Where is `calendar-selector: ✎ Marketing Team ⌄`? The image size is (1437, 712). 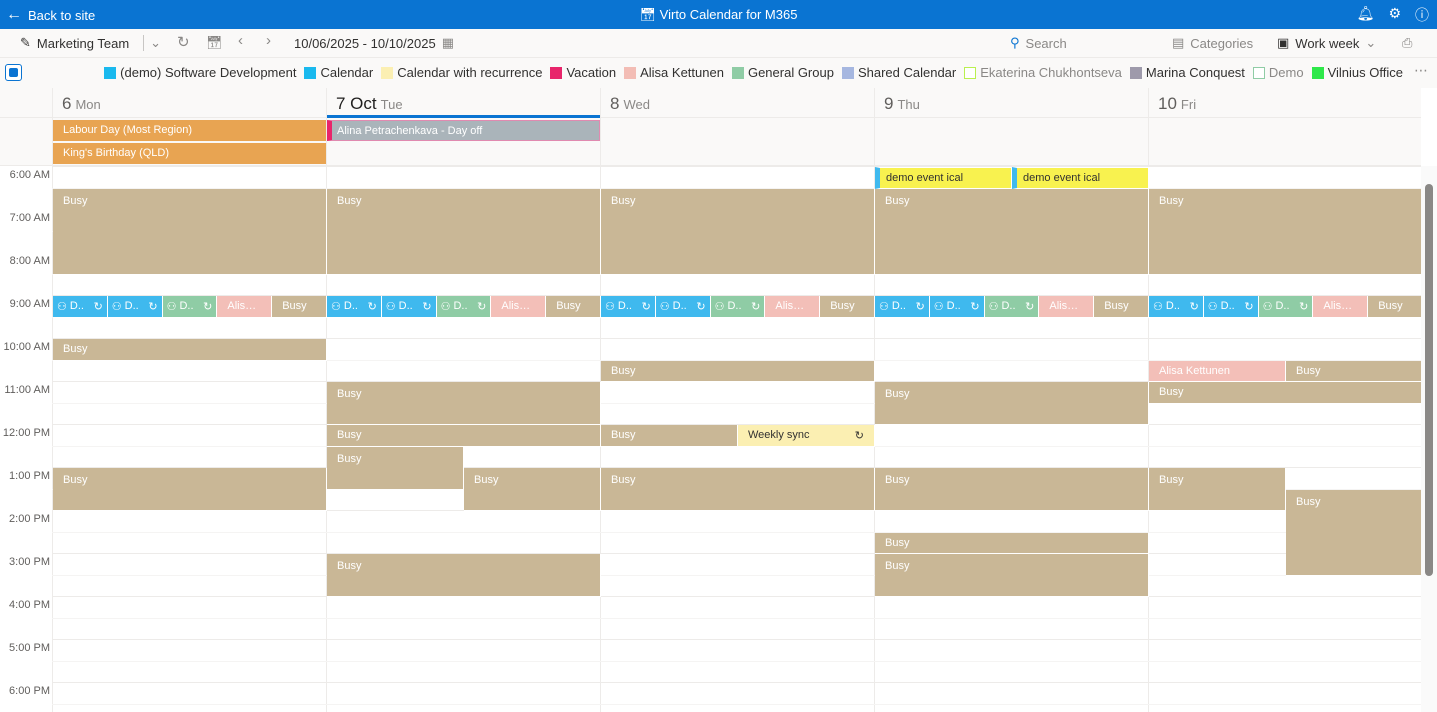
calendar-selector: ✎ Marketing Team ⌄ is located at coordinates (91, 43).